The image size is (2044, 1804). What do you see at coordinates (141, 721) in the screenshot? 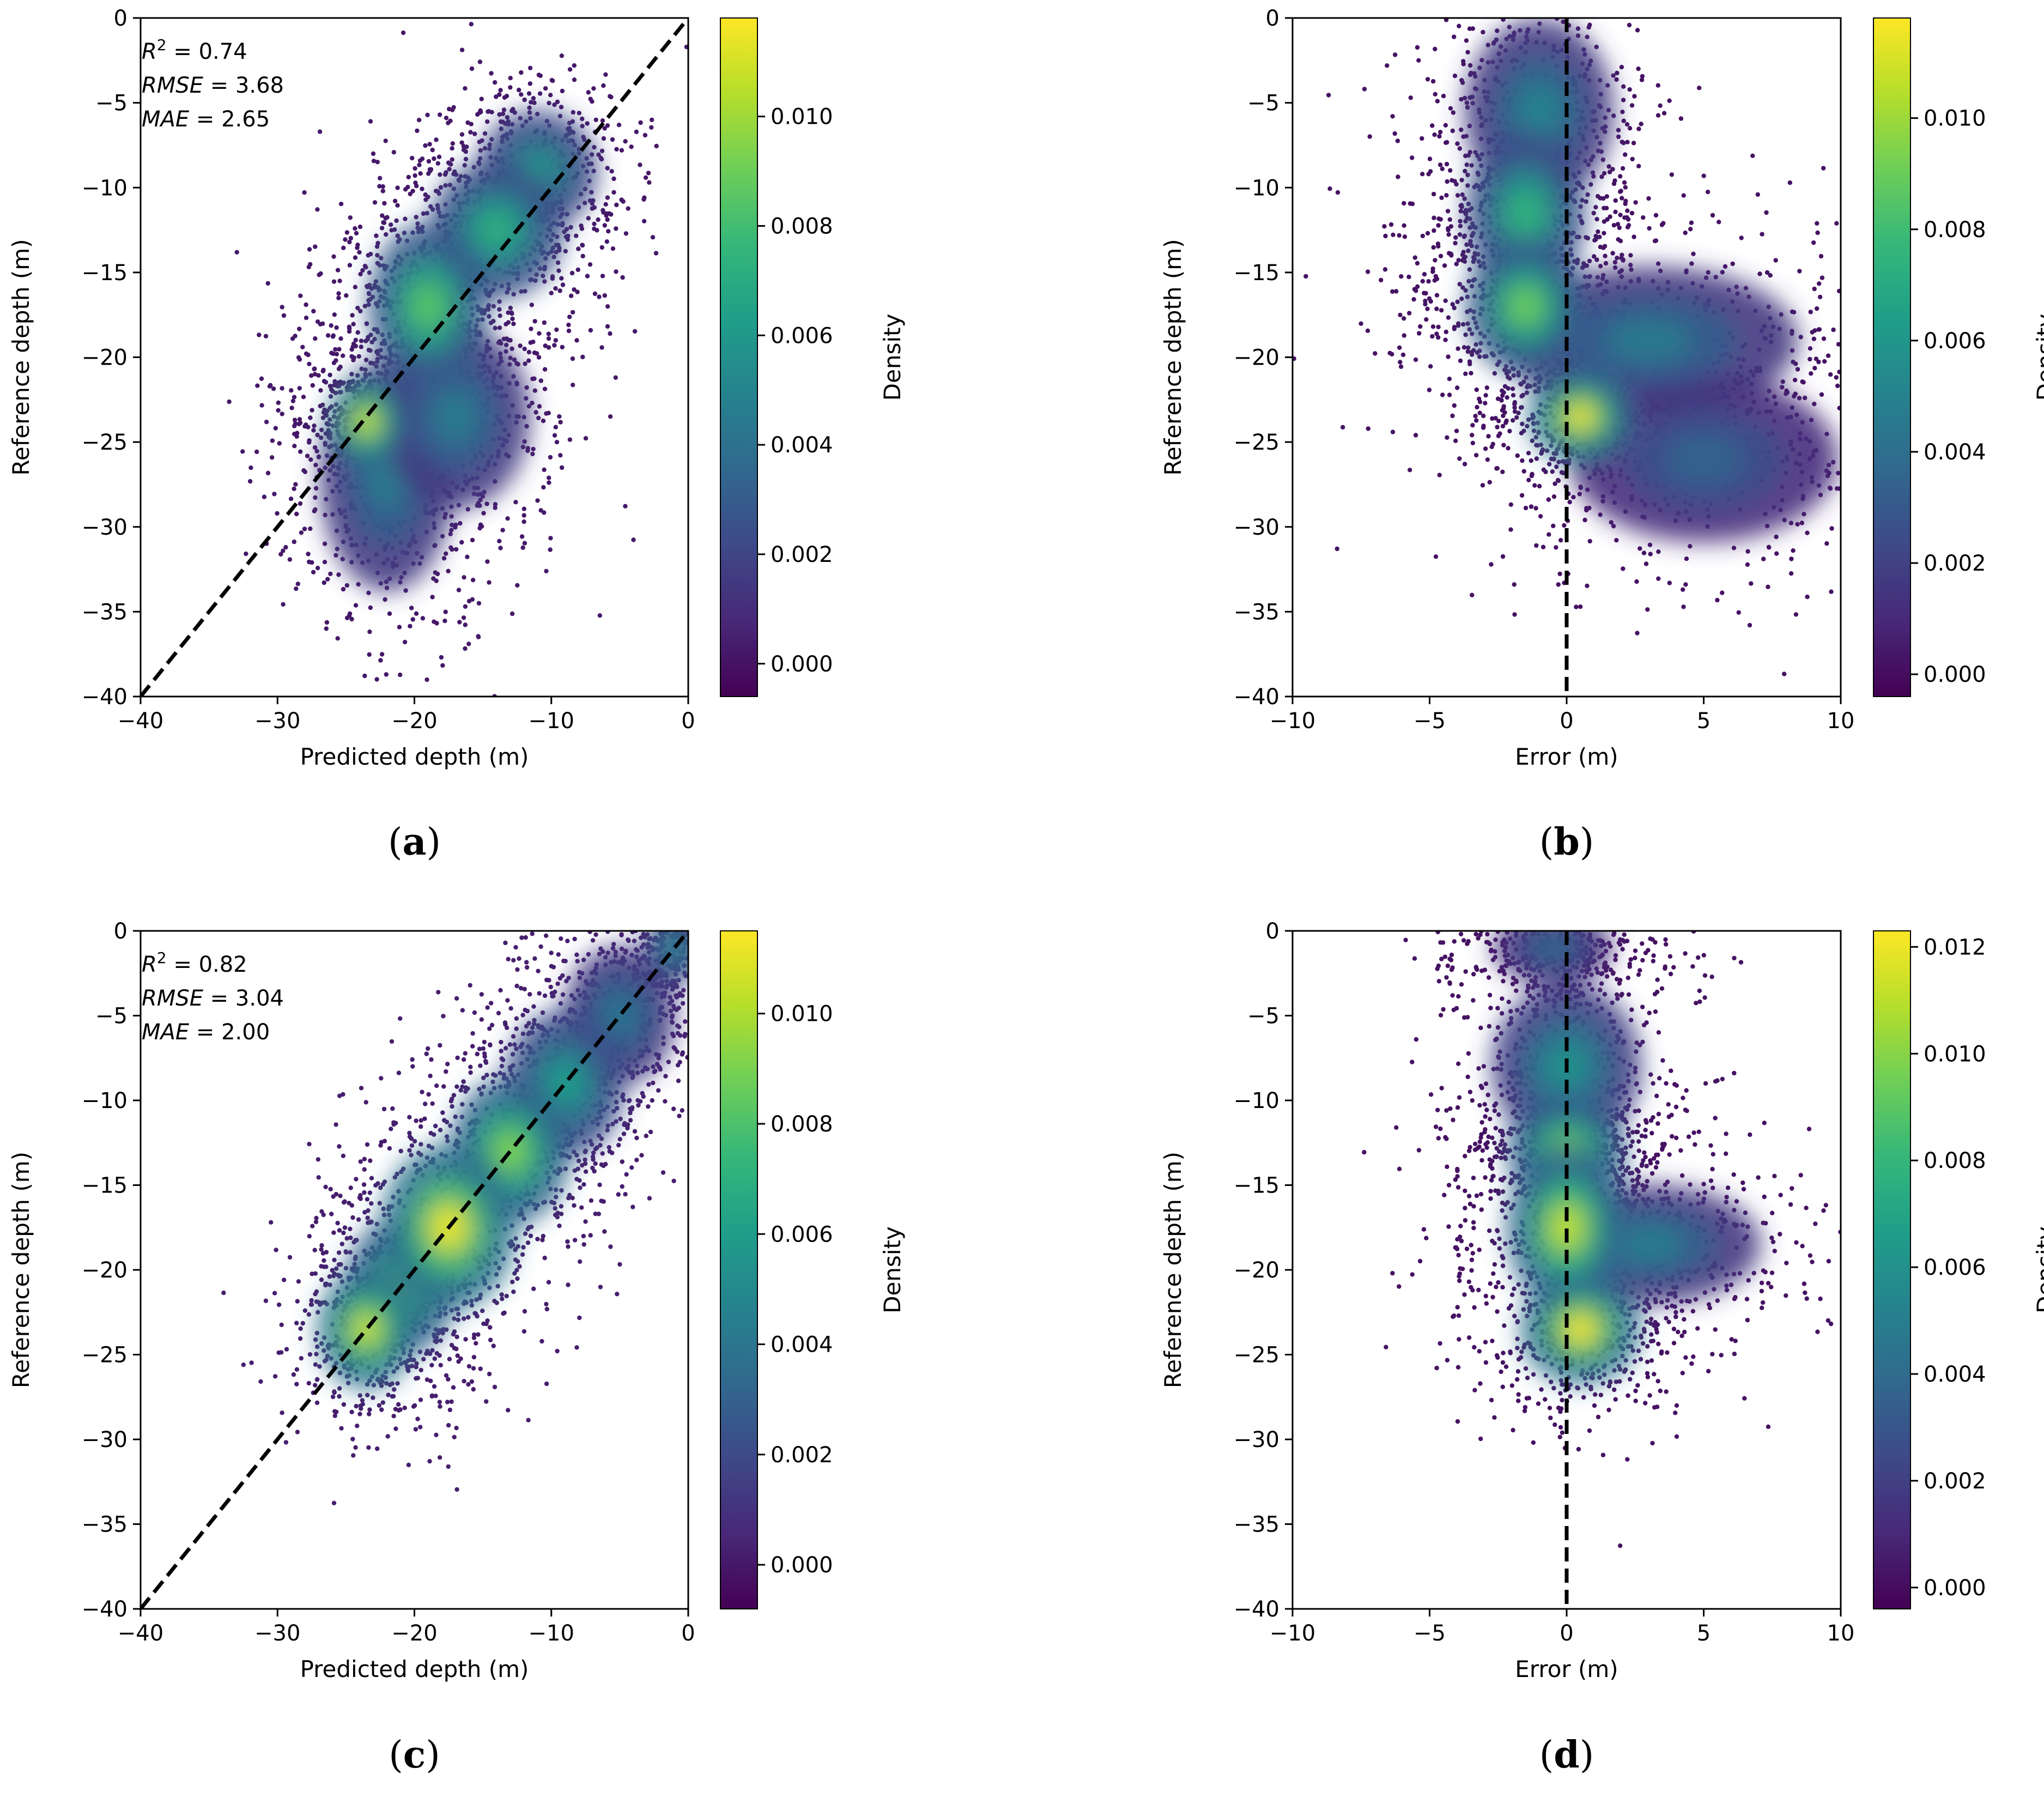
I see `x-tick-label: −40` at bounding box center [141, 721].